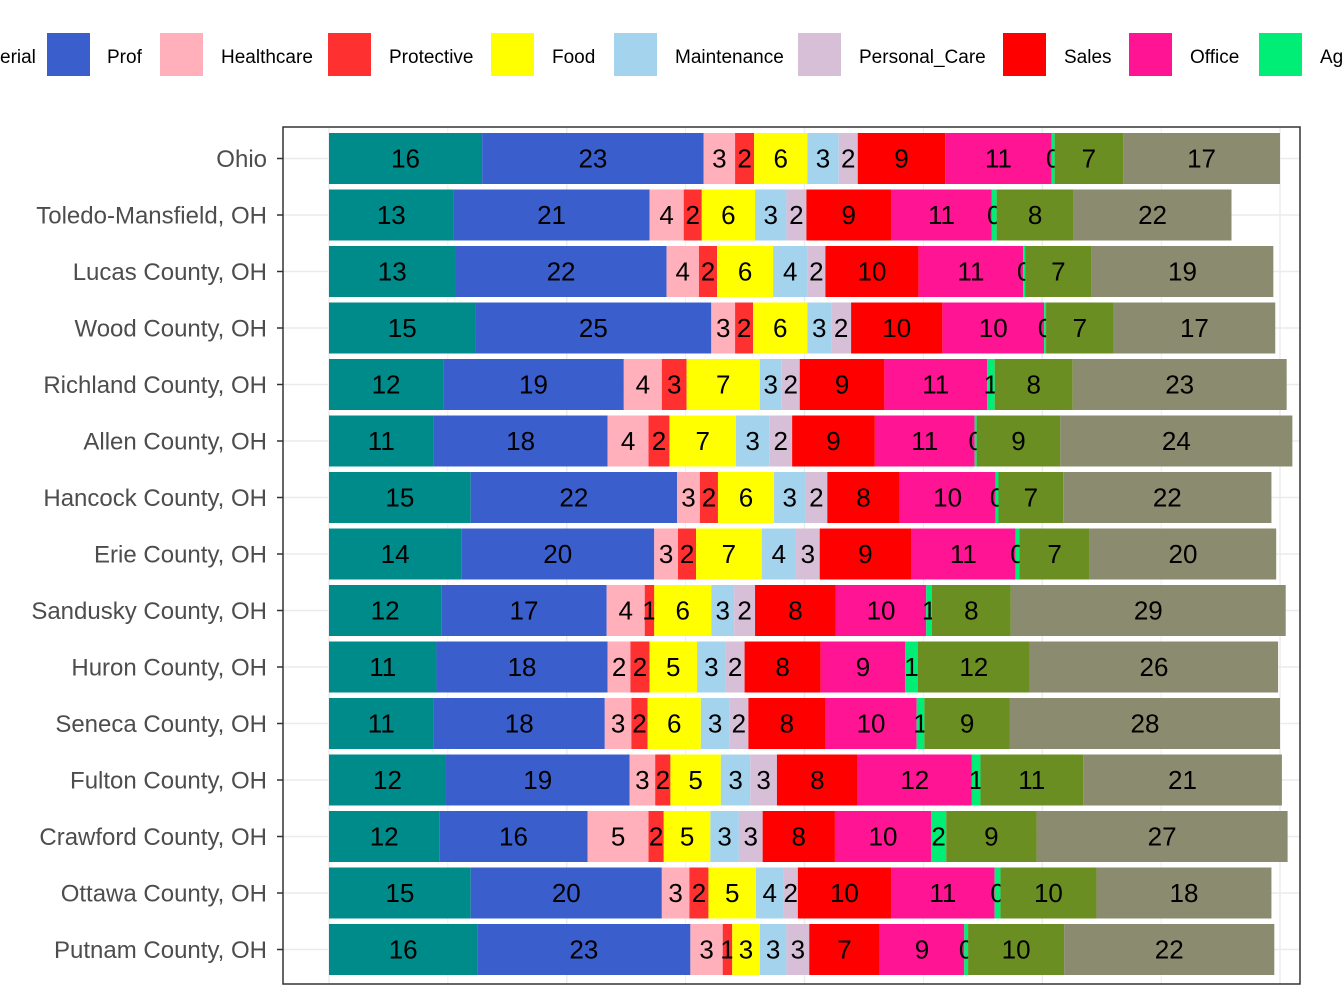  Describe the element at coordinates (699, 54) in the screenshot. I see `legend-item: Maintenance` at that location.